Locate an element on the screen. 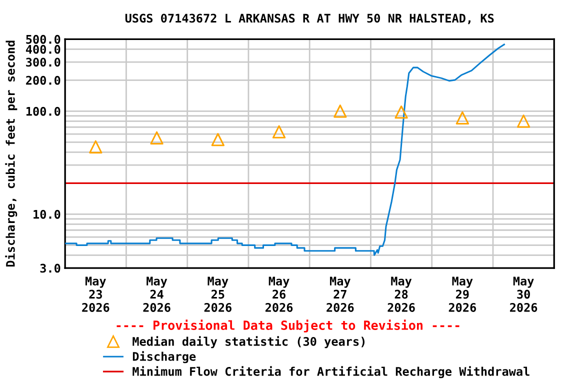 Image resolution: width=576 pixels, height=384 pixels. y-tick-label: 400.0 is located at coordinates (43, 49).